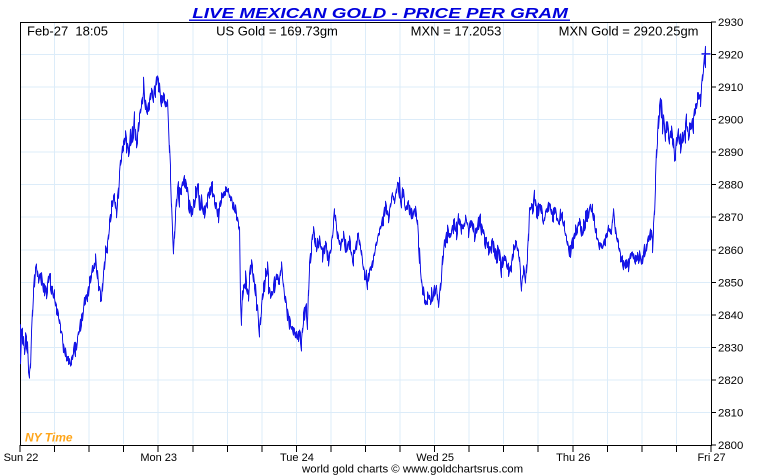 Image resolution: width=760 pixels, height=475 pixels. Describe the element at coordinates (730, 381) in the screenshot. I see `svg-text: 2820` at that location.